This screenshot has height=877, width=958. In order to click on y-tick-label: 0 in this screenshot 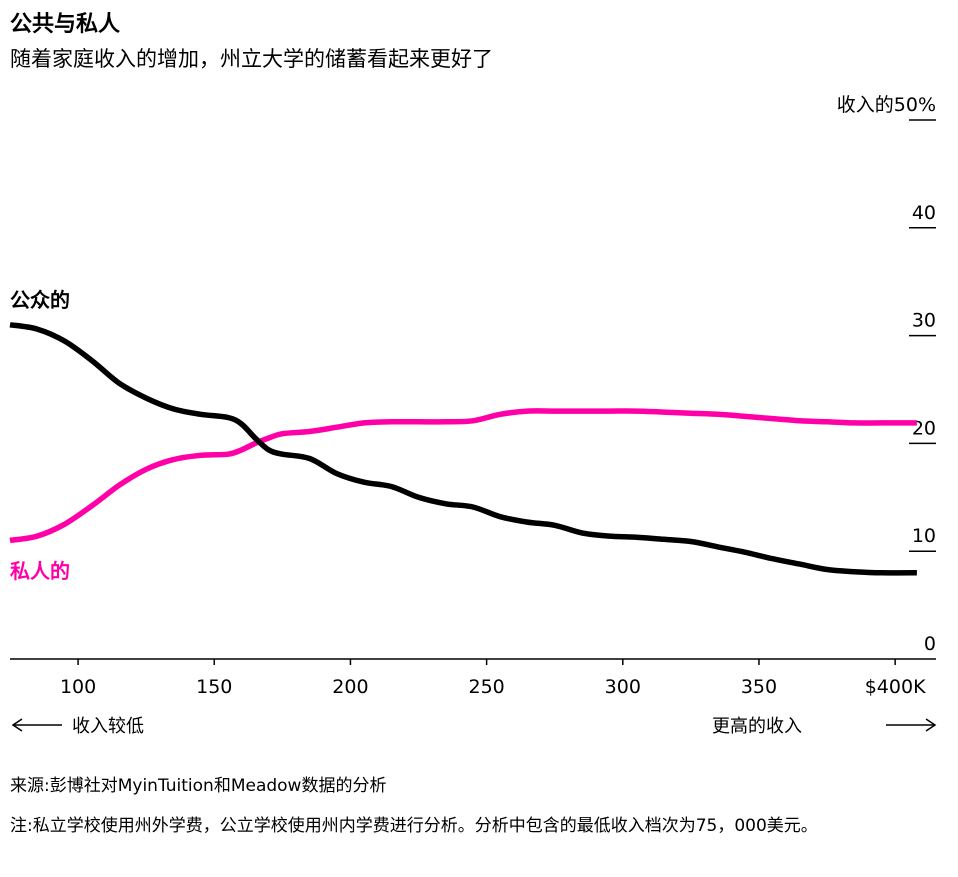, I will do `click(930, 644)`.